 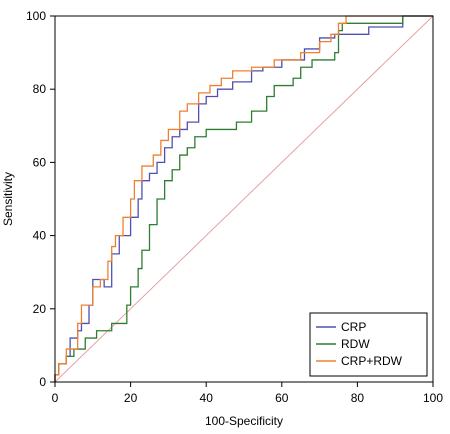 I want to click on legend-items: CRP RDW CRP+RDW, so click(x=359, y=344).